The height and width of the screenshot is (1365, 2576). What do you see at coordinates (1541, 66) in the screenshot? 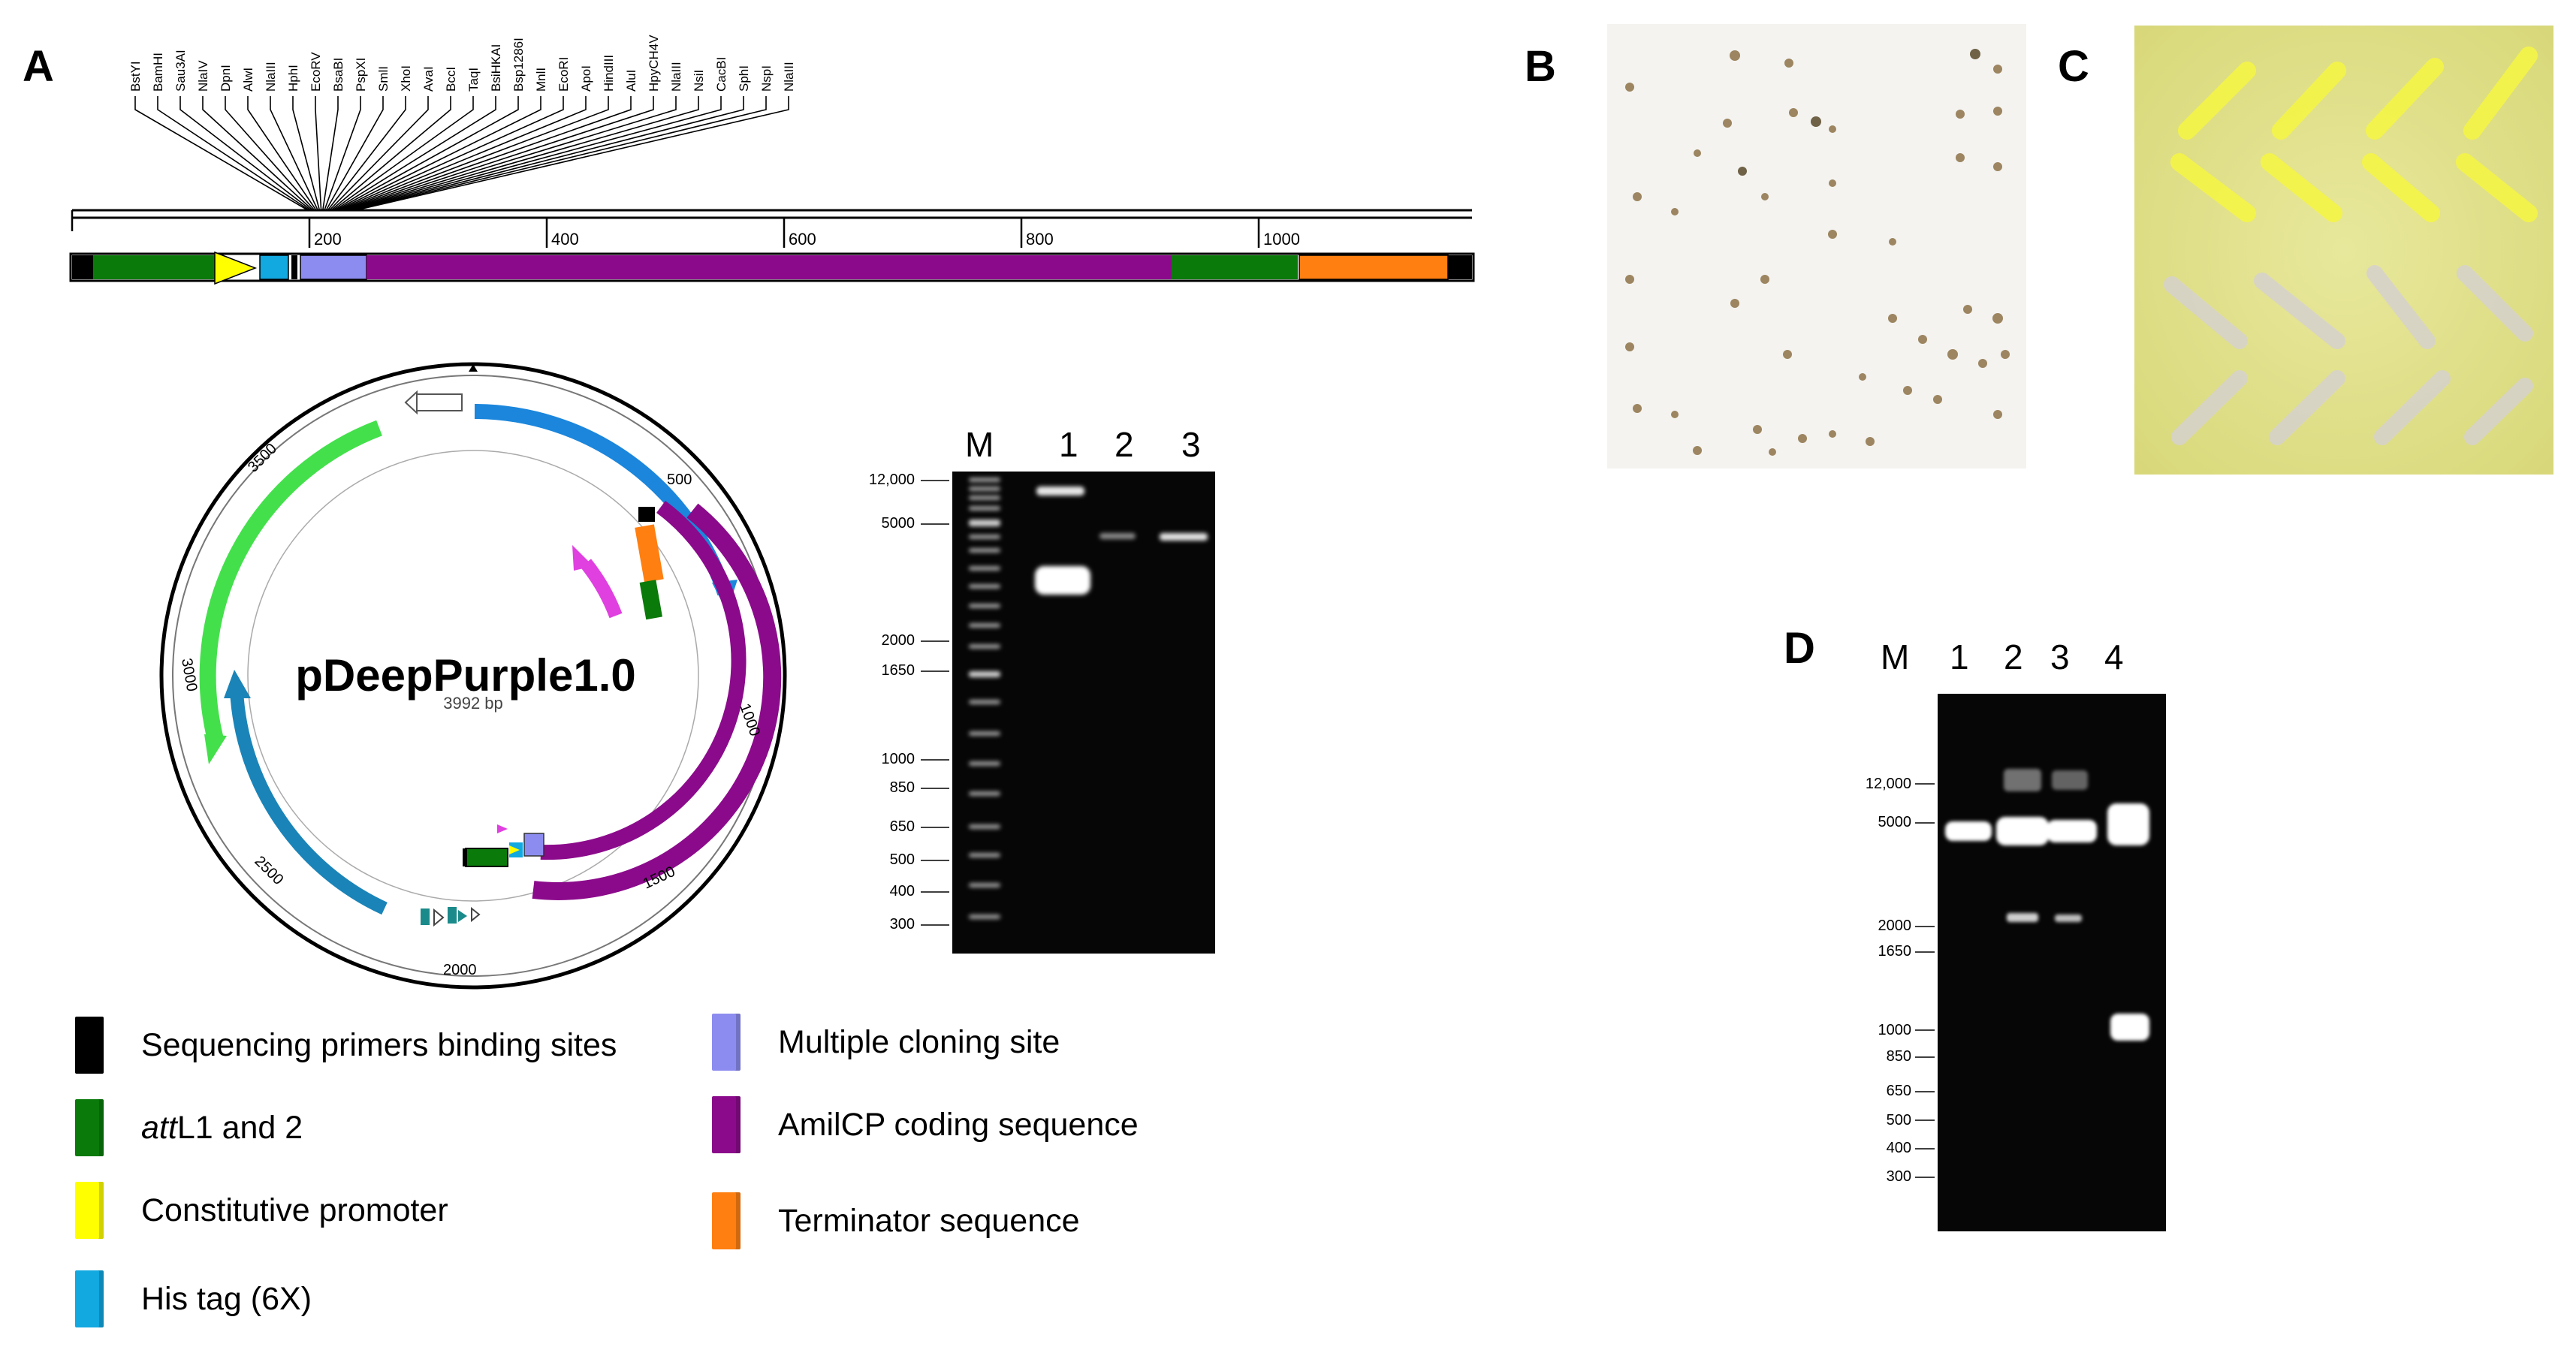
I see `panel-b-label: B` at bounding box center [1541, 66].